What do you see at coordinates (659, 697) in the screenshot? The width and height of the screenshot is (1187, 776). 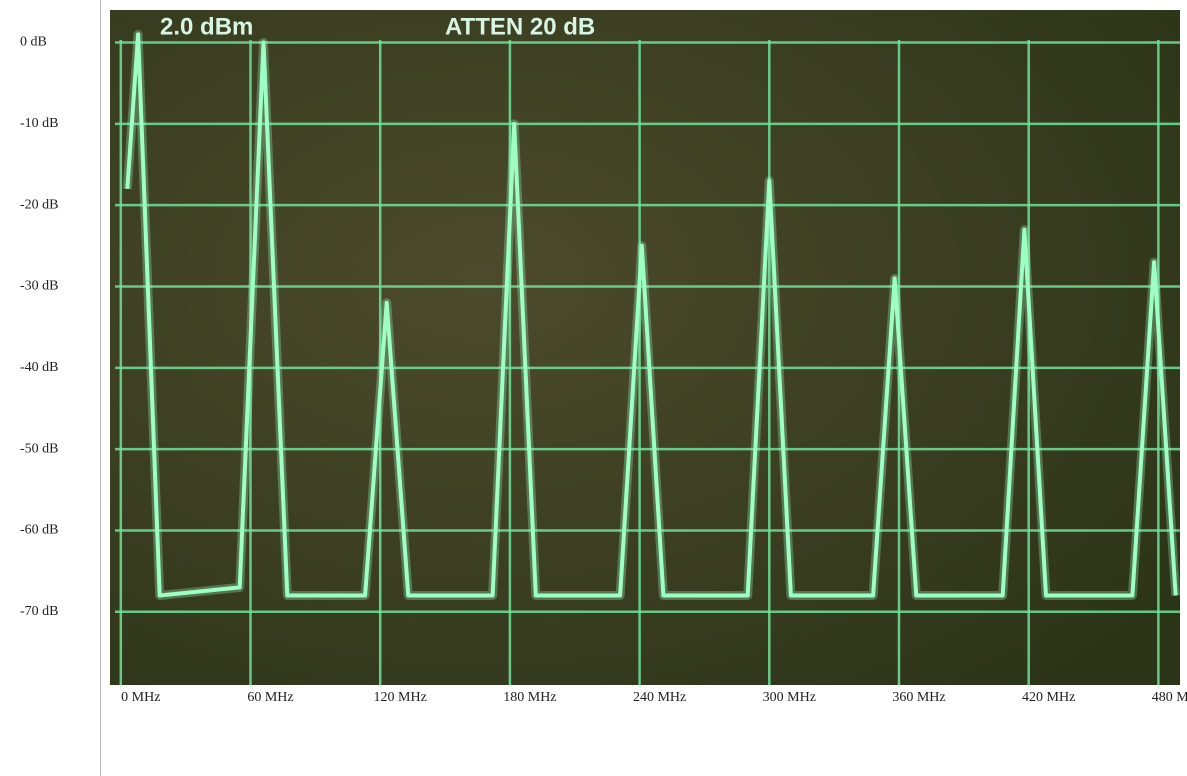 I see `x-tick-label: 240 MHz` at bounding box center [659, 697].